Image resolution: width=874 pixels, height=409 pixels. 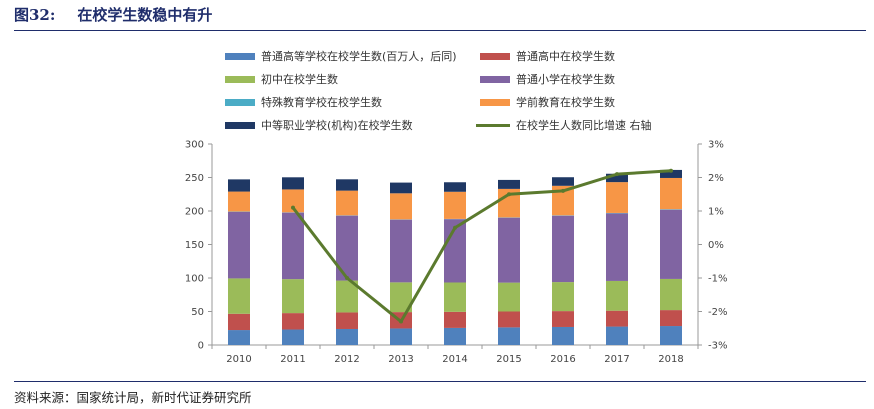 I want to click on bar-segment-2013-s3, so click(x=401, y=251).